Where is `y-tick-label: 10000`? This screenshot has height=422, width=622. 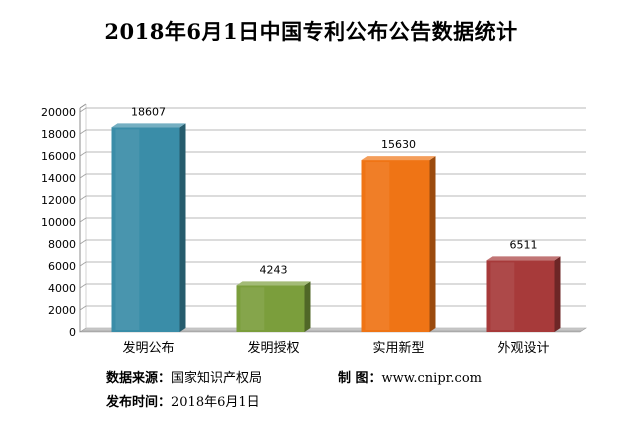 y-tick-label: 10000 is located at coordinates (58, 222).